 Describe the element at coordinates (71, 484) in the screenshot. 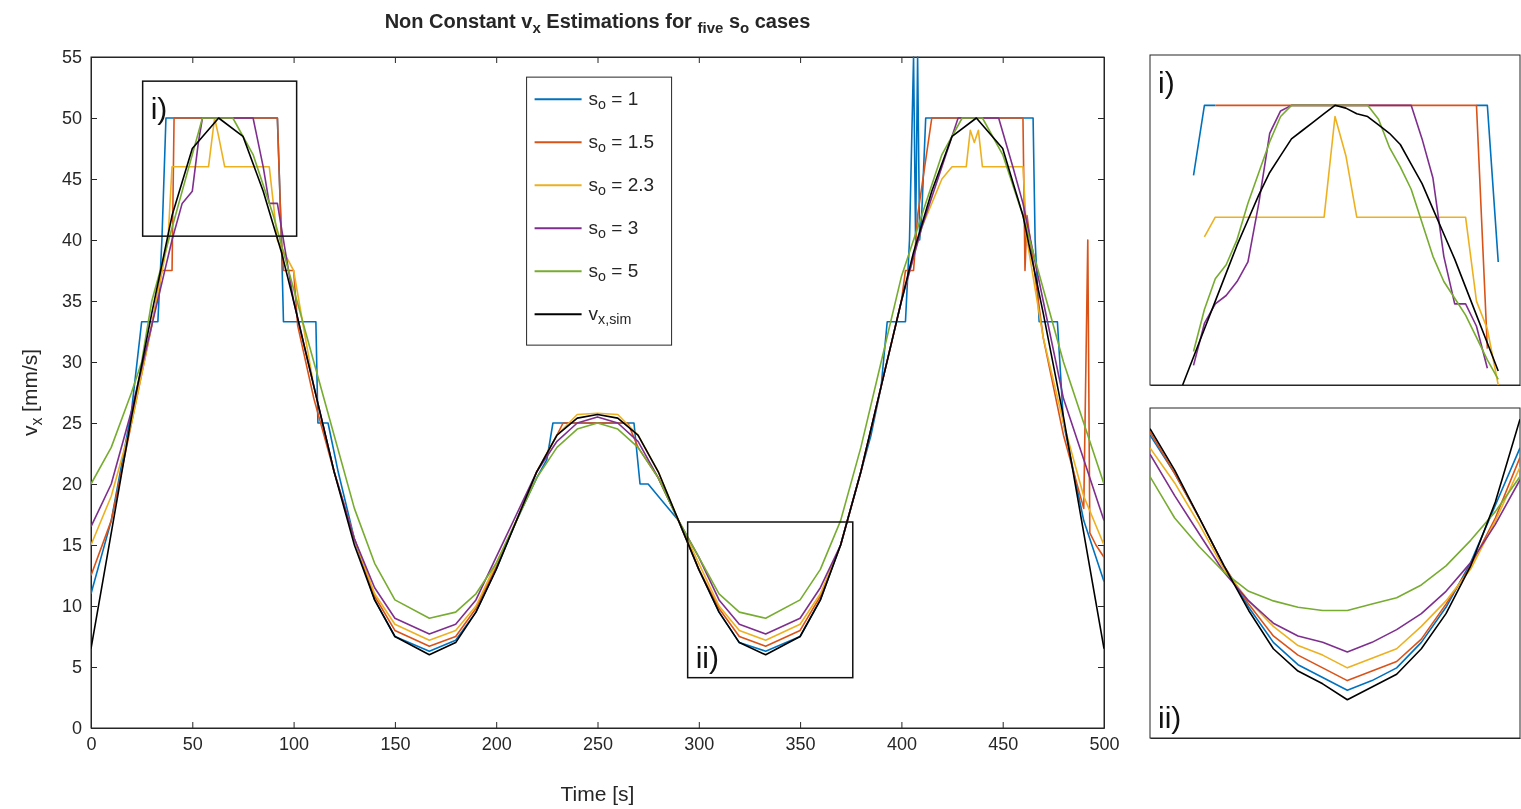

I see `y-tick-label: 20` at that location.